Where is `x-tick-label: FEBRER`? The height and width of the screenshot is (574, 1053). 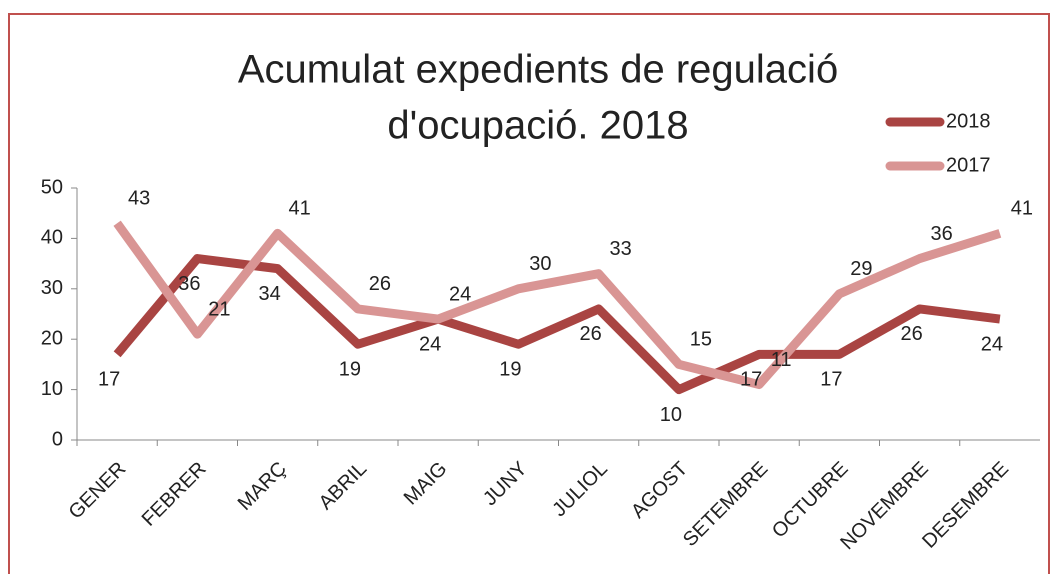 x-tick-label: FEBRER is located at coordinates (174, 494).